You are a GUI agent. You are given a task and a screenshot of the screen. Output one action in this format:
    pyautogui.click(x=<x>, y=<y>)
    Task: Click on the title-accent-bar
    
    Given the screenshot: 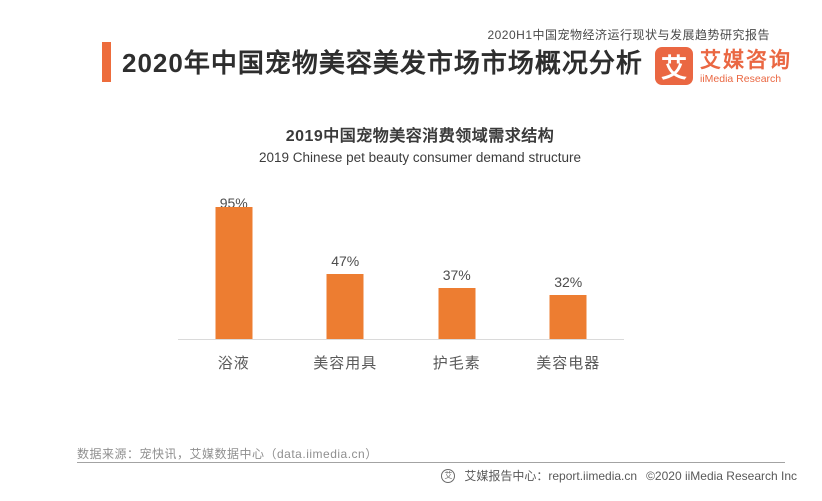 What is the action you would take?
    pyautogui.click(x=106, y=62)
    